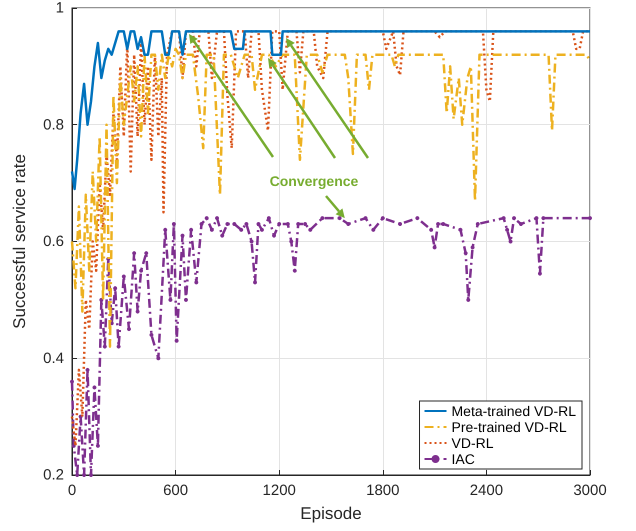 Image resolution: width=636 pixels, height=531 pixels. I want to click on x-tick-label: 1200, so click(279, 490).